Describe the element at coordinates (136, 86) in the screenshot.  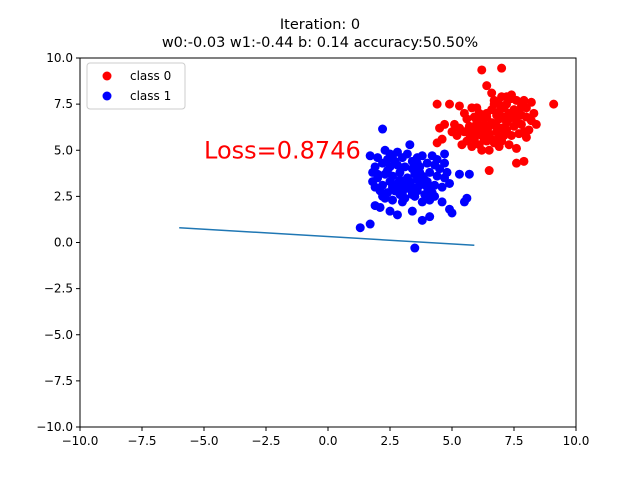
I see `legend: class 0 class 1` at that location.